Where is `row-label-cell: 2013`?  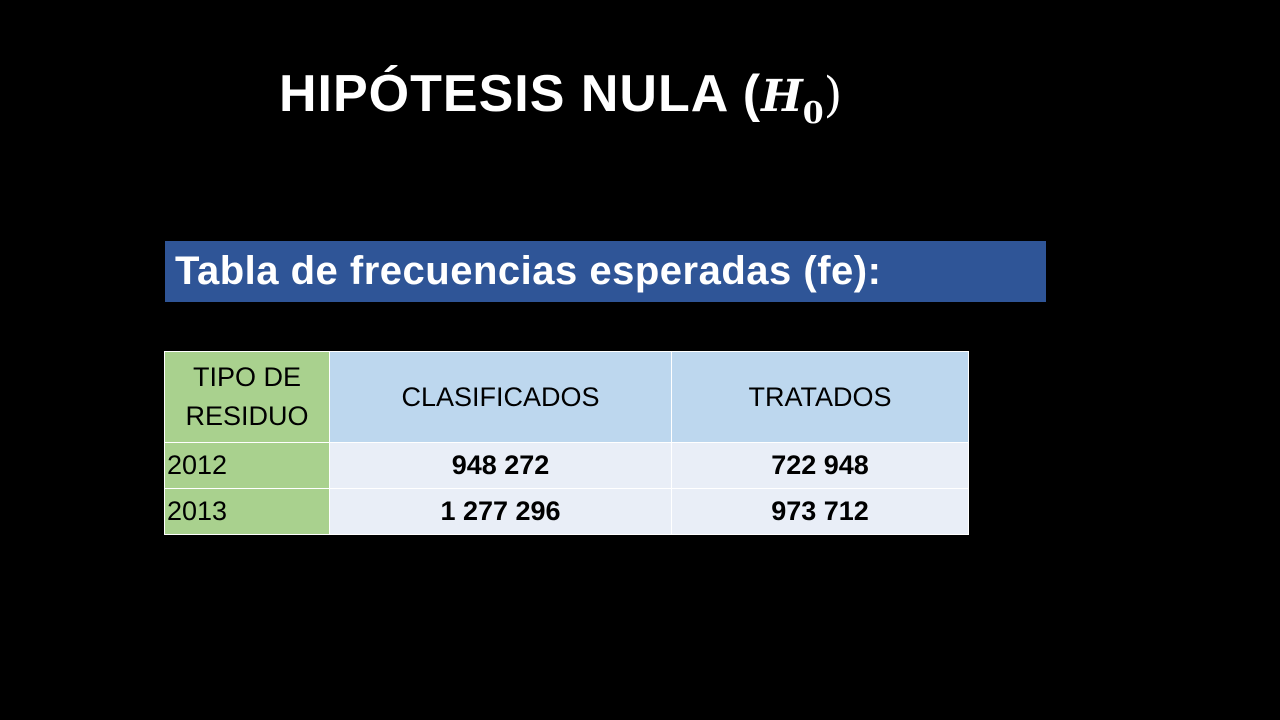 row-label-cell: 2013 is located at coordinates (247, 511).